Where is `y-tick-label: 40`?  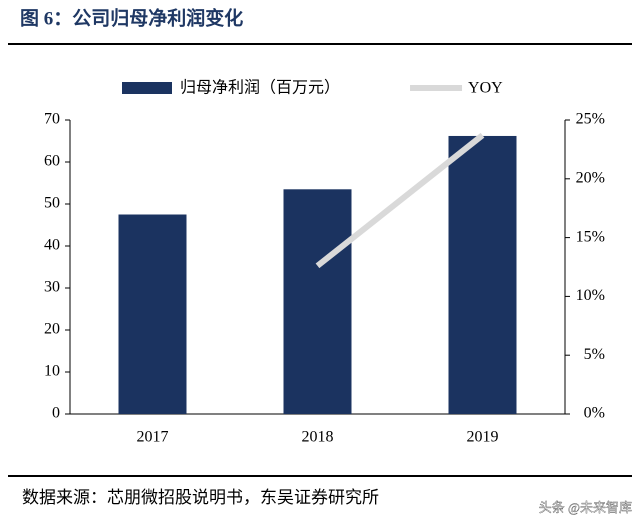
y-tick-label: 40 is located at coordinates (52, 245).